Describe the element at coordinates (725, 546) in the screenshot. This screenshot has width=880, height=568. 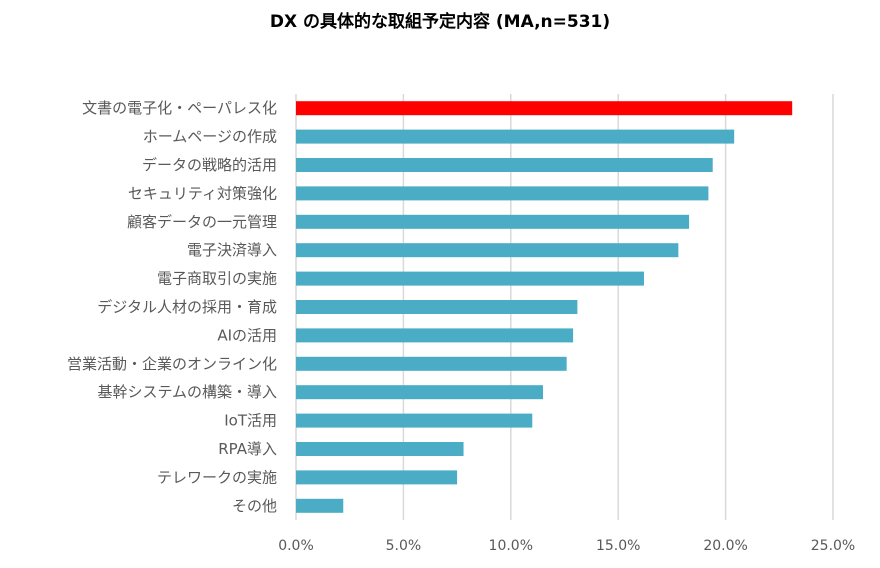
I see `x-tick-label-4: 20.0%` at that location.